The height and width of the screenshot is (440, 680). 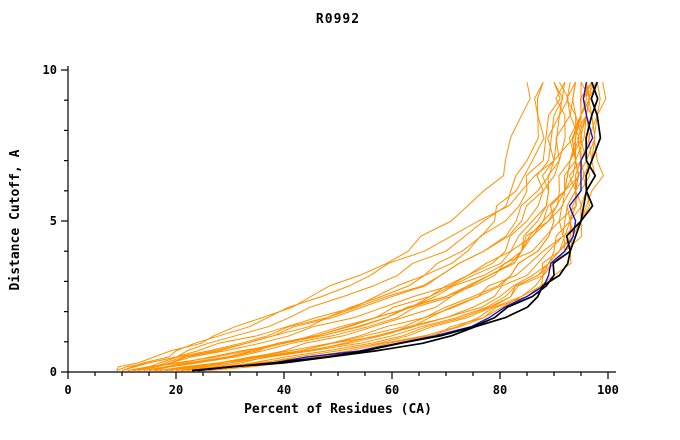 I want to click on y-axis-label: Distance Cutoff, A, so click(x=15, y=220).